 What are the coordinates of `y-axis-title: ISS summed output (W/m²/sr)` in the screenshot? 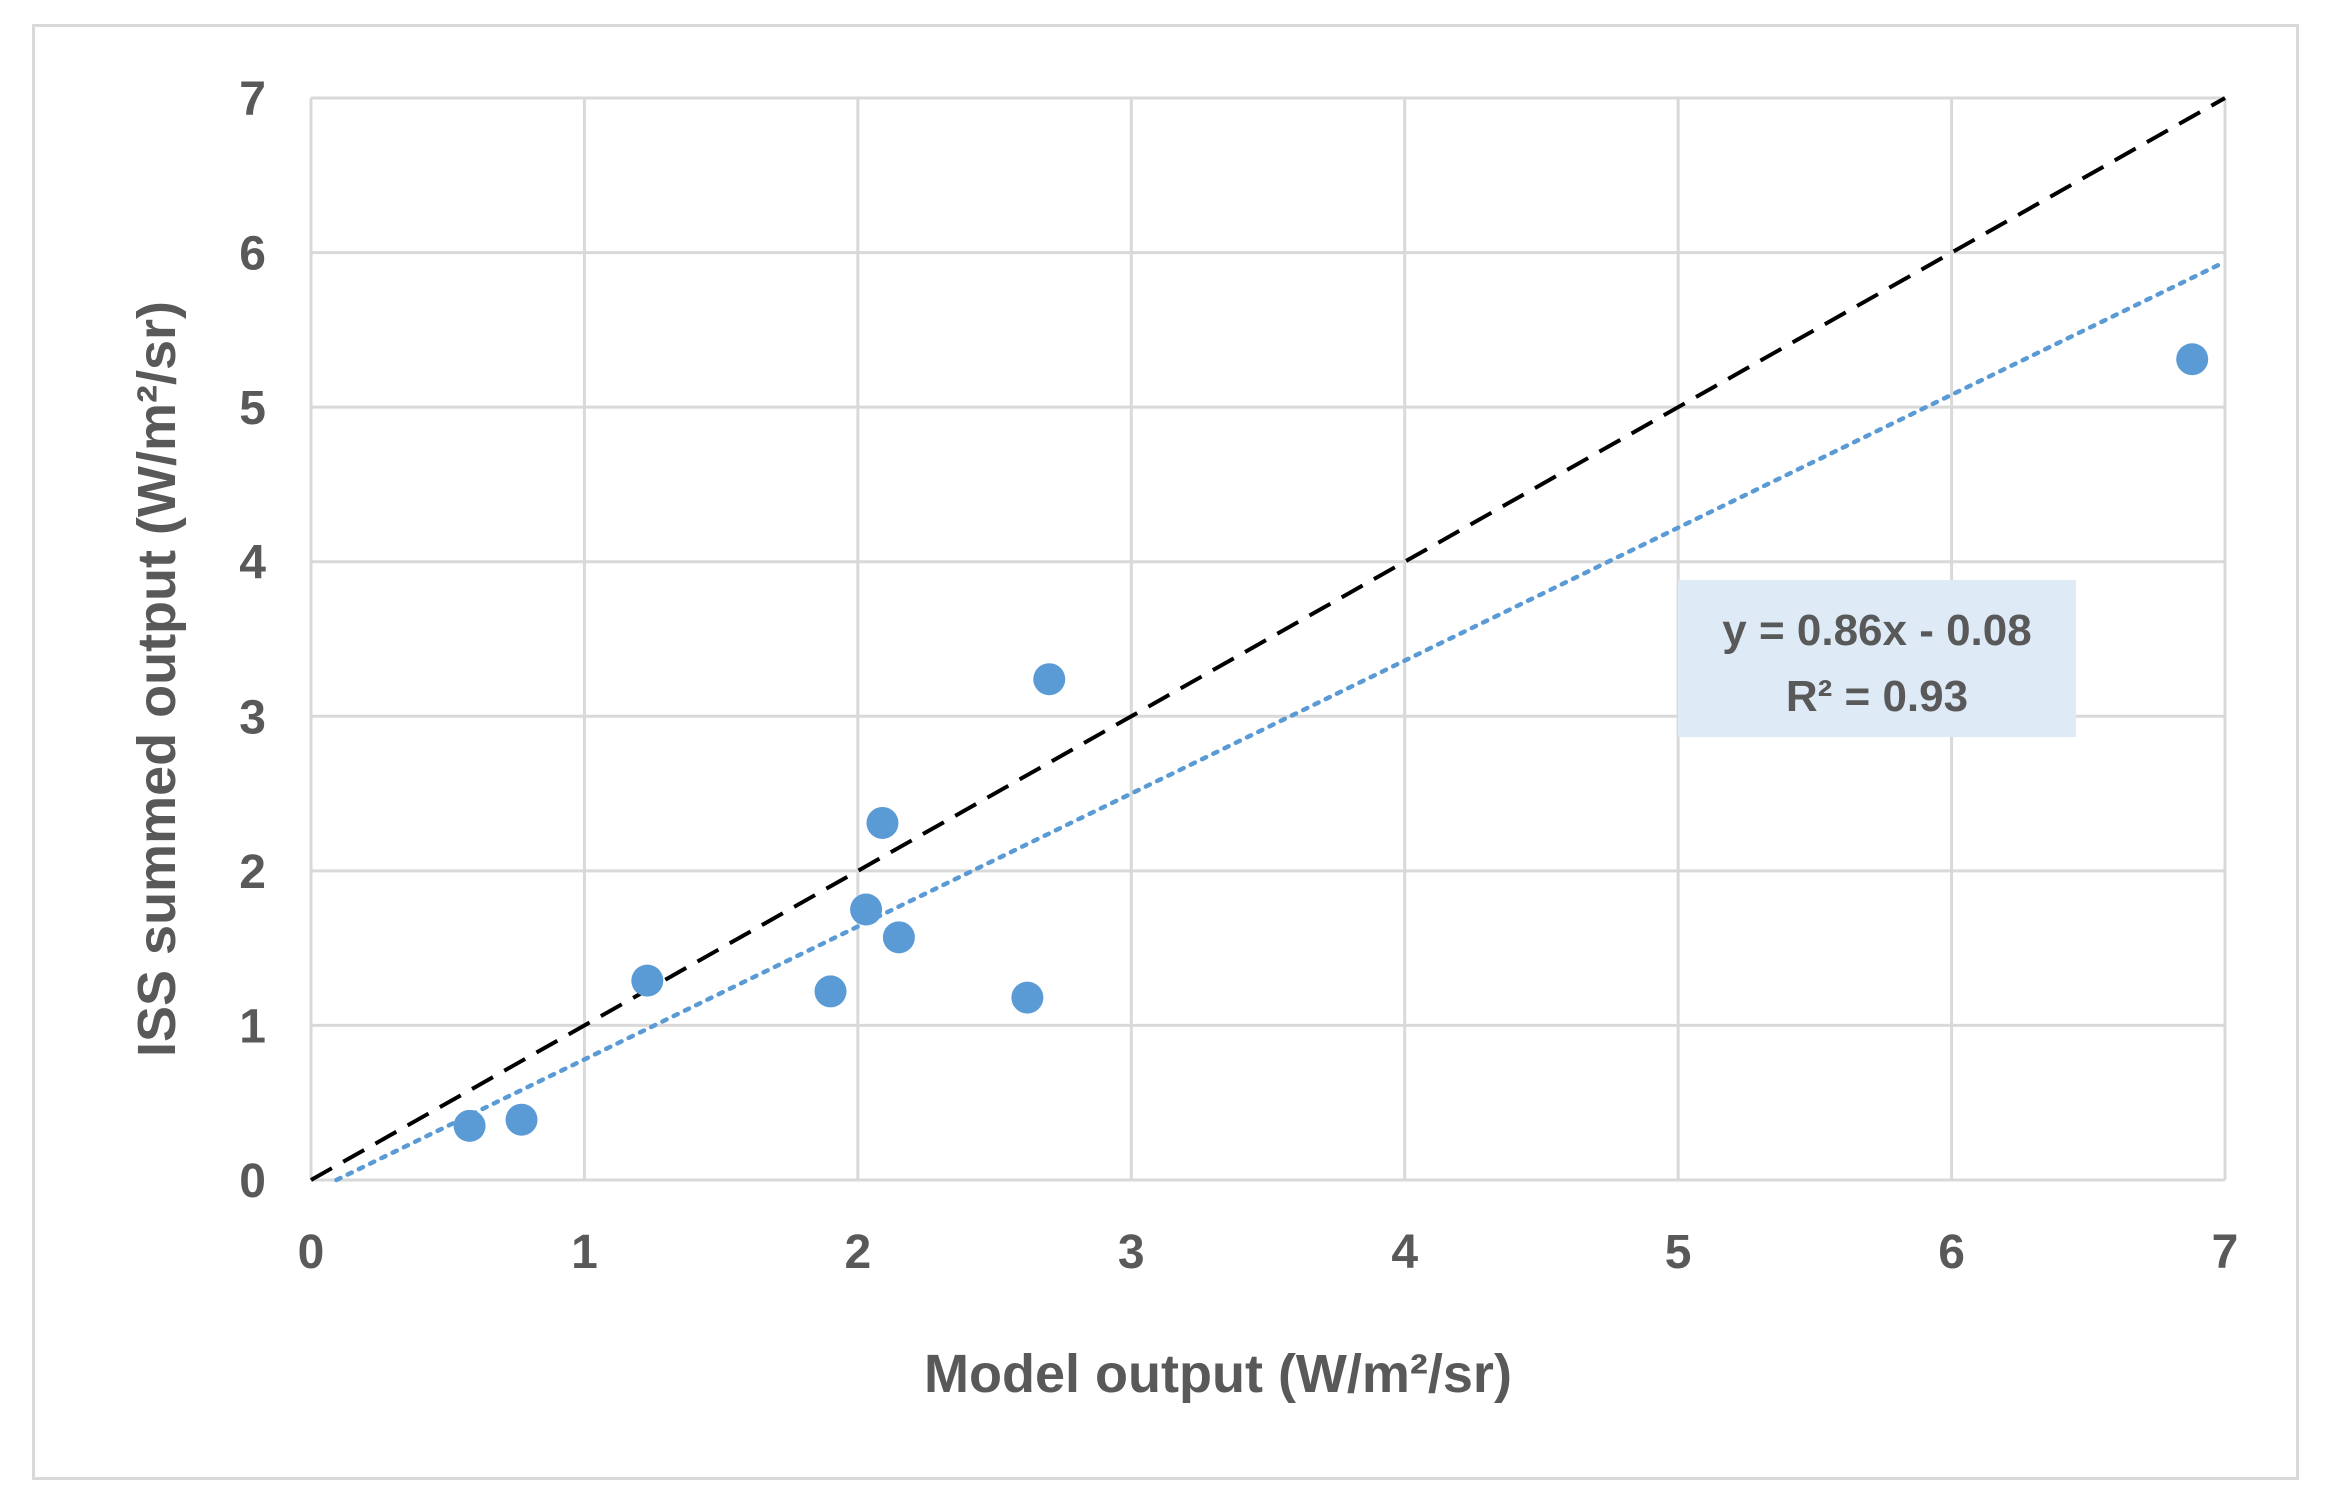 It's located at (157, 679).